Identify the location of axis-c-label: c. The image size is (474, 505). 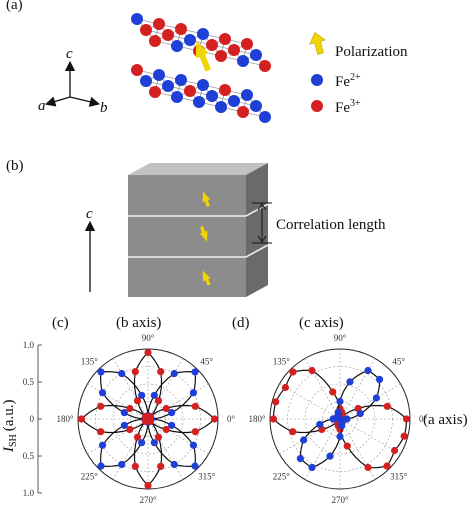
(69, 54).